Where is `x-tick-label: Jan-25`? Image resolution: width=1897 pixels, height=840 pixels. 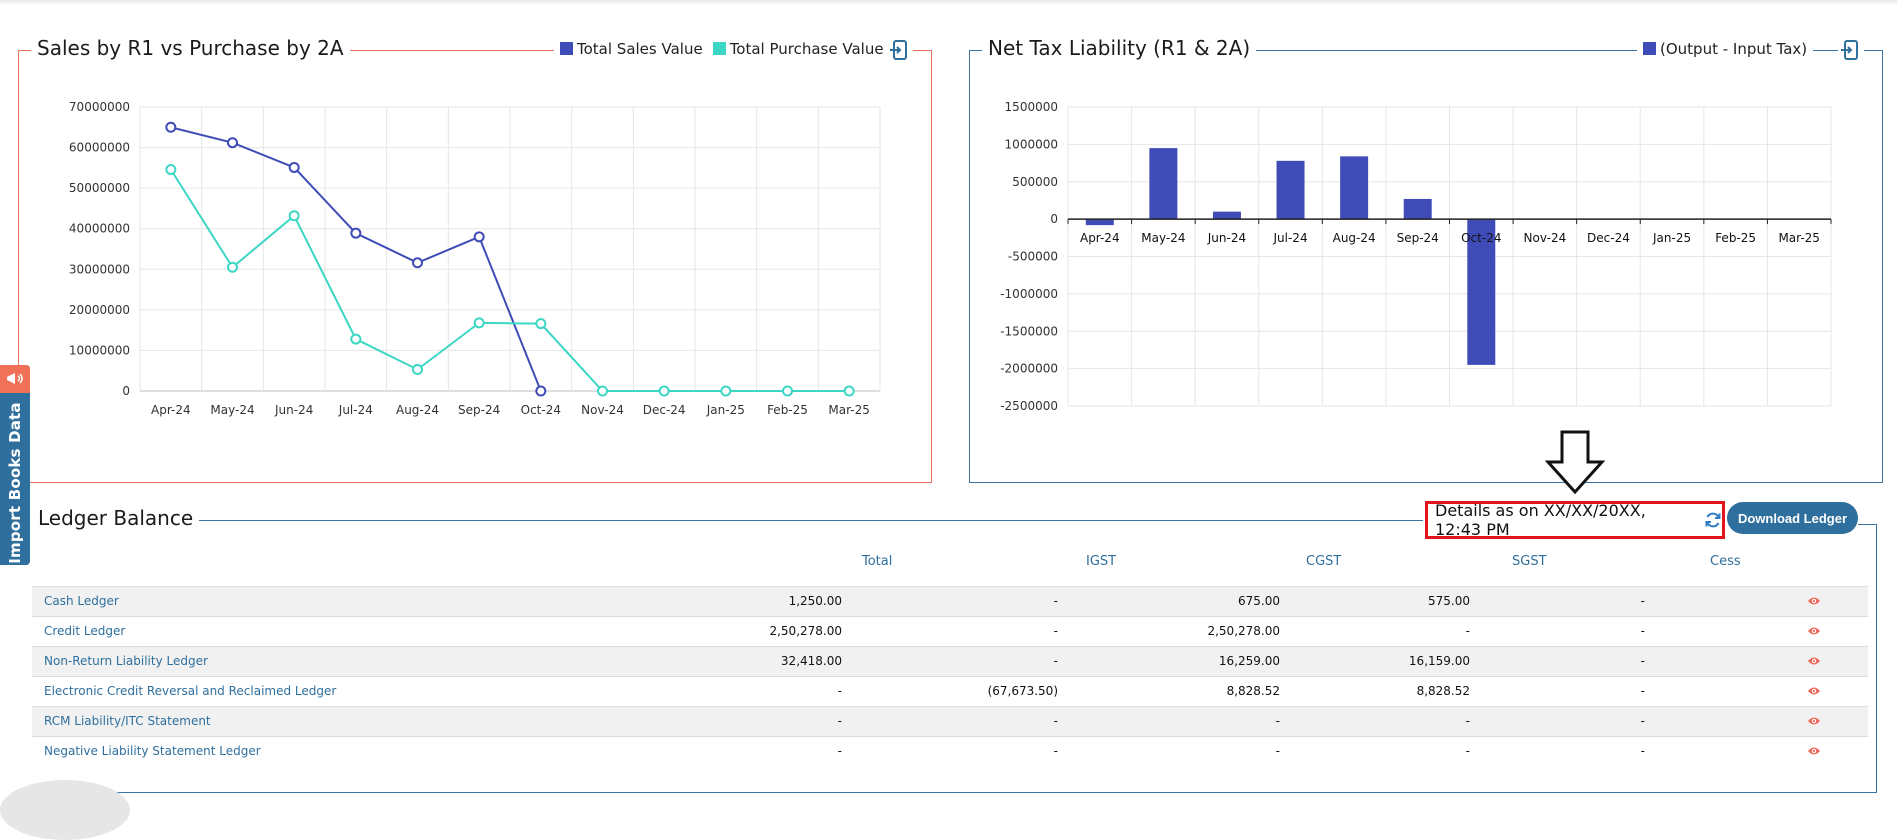
x-tick-label: Jan-25 is located at coordinates (1671, 238).